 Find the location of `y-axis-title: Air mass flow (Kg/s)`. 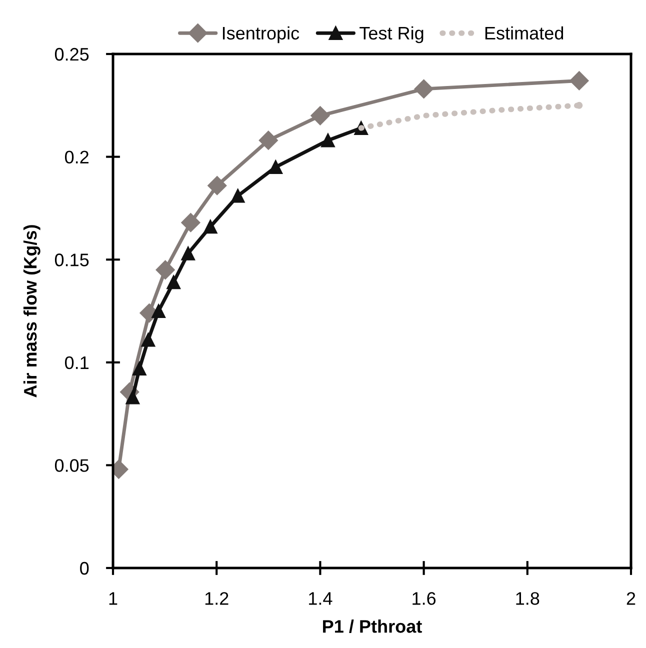

y-axis-title: Air mass flow (Kg/s) is located at coordinates (31, 311).